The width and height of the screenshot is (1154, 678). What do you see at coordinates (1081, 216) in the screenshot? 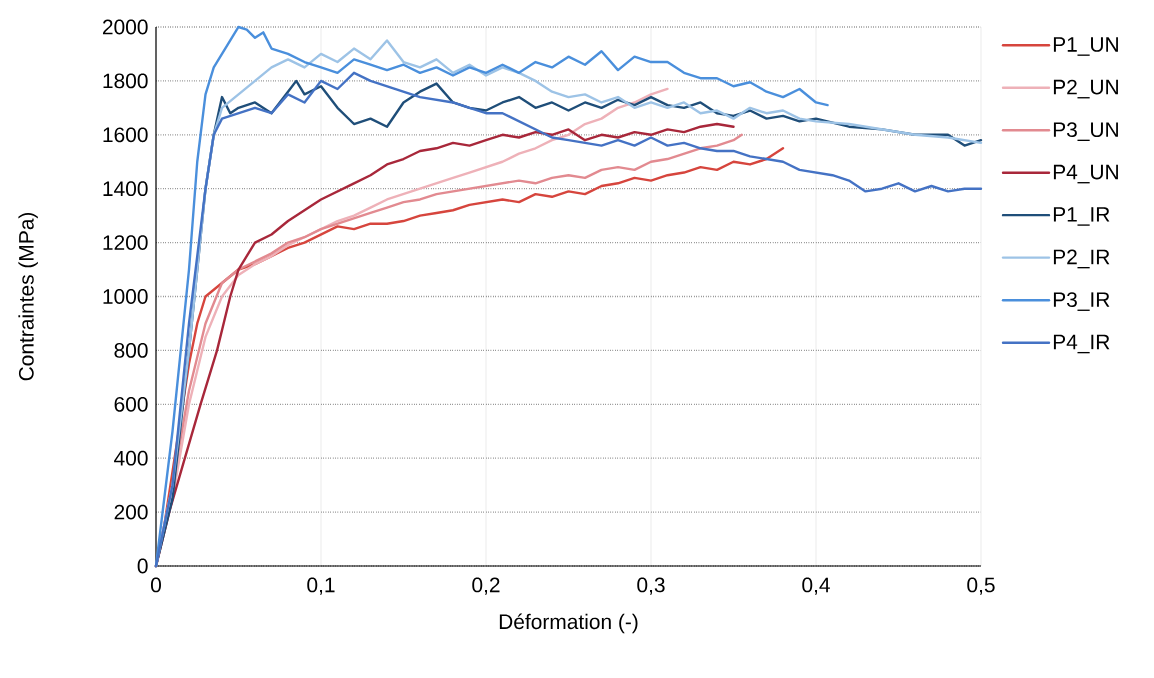
I see `legend-label: P1_IR` at bounding box center [1081, 216].